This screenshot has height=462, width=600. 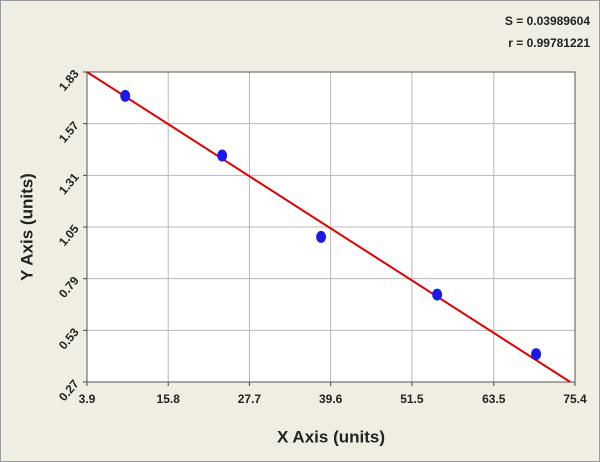 What do you see at coordinates (412, 399) in the screenshot?
I see `x-tick-label: 51.5` at bounding box center [412, 399].